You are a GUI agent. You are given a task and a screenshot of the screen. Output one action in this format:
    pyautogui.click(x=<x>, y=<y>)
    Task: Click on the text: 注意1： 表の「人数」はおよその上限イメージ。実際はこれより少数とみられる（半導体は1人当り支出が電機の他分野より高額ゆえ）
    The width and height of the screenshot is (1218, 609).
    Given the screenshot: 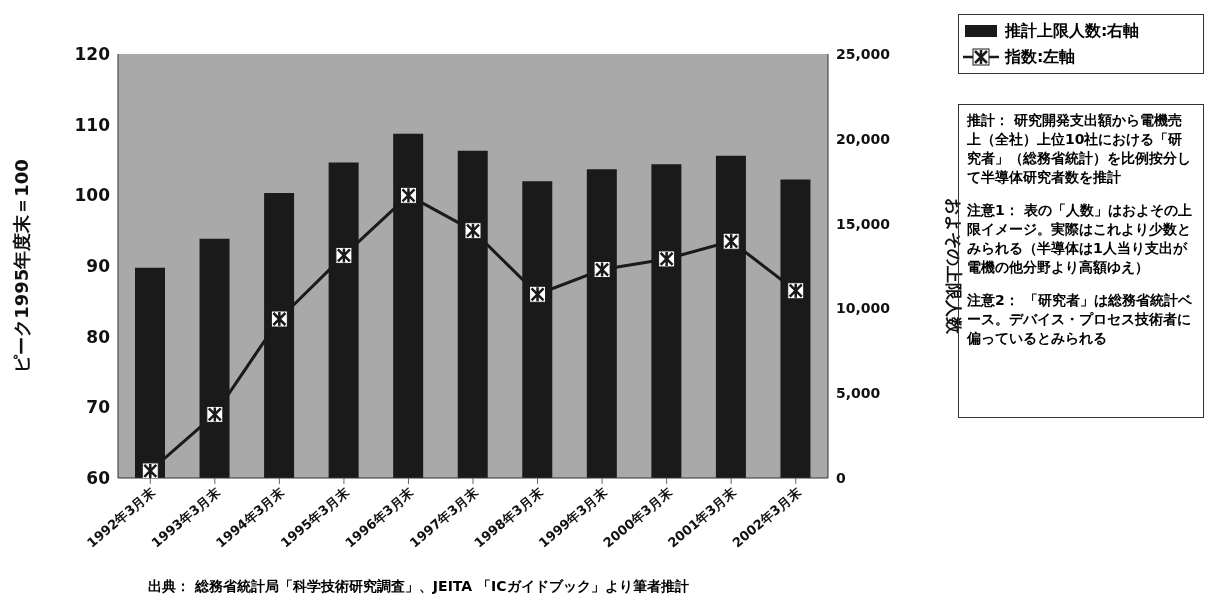 What is the action you would take?
    pyautogui.click(x=1080, y=239)
    